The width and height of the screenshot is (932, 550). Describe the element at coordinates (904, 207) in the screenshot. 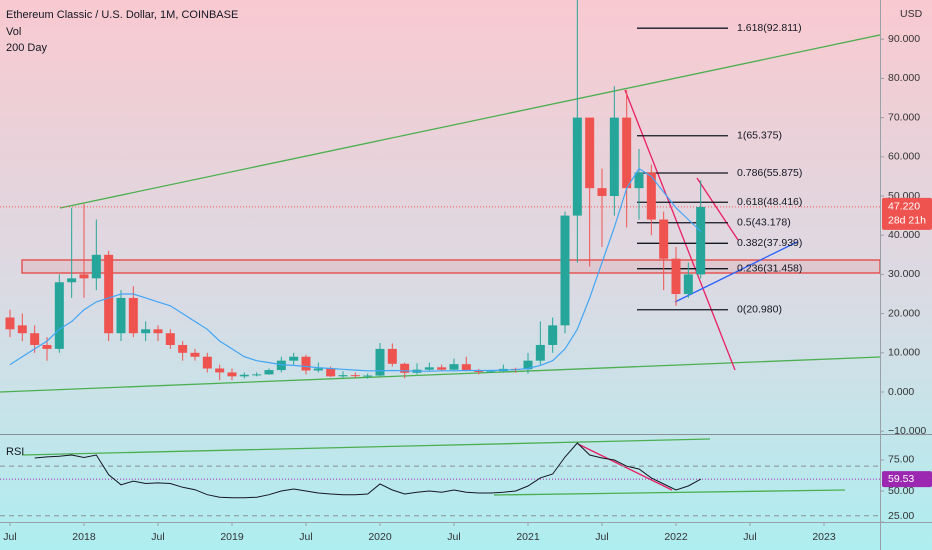

I see `last-price-label: 47.220` at that location.